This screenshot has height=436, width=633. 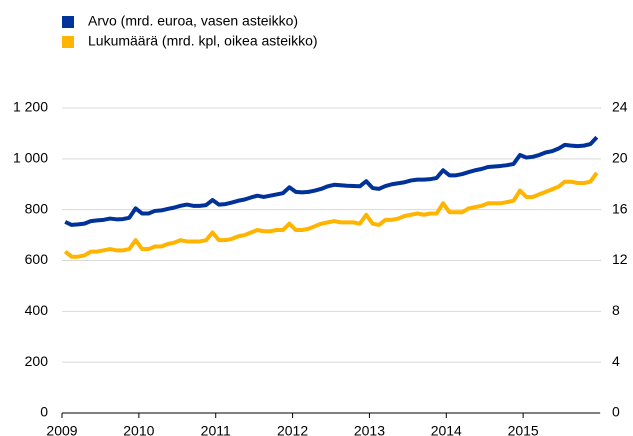 I want to click on y2-tick-label: 4, so click(x=616, y=361).